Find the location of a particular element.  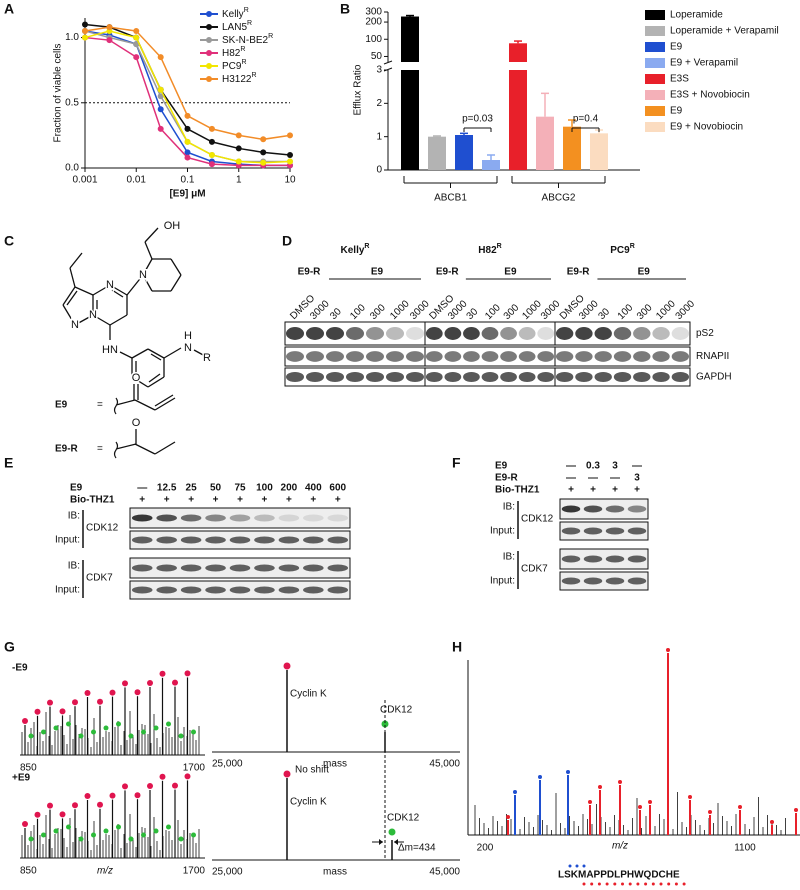

row-label: Bio-THZ1 is located at coordinates (517, 490).